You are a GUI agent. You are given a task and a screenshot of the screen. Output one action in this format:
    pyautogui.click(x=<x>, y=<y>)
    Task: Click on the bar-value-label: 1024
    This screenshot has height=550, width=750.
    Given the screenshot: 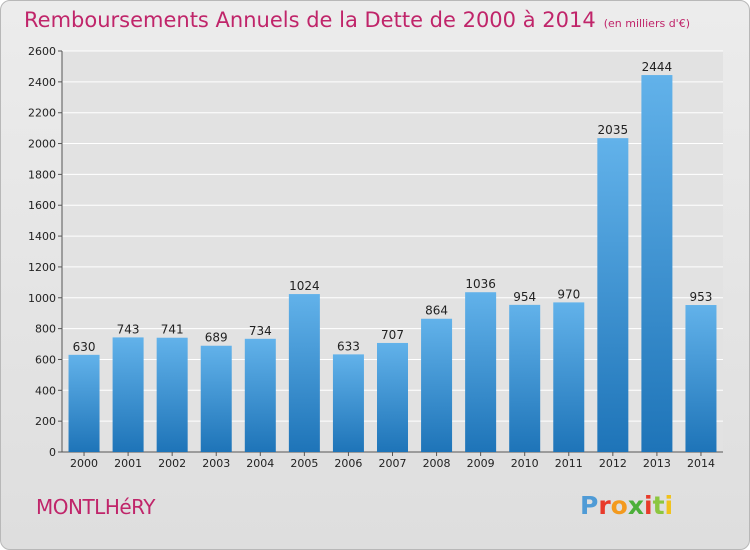 What is the action you would take?
    pyautogui.click(x=304, y=286)
    